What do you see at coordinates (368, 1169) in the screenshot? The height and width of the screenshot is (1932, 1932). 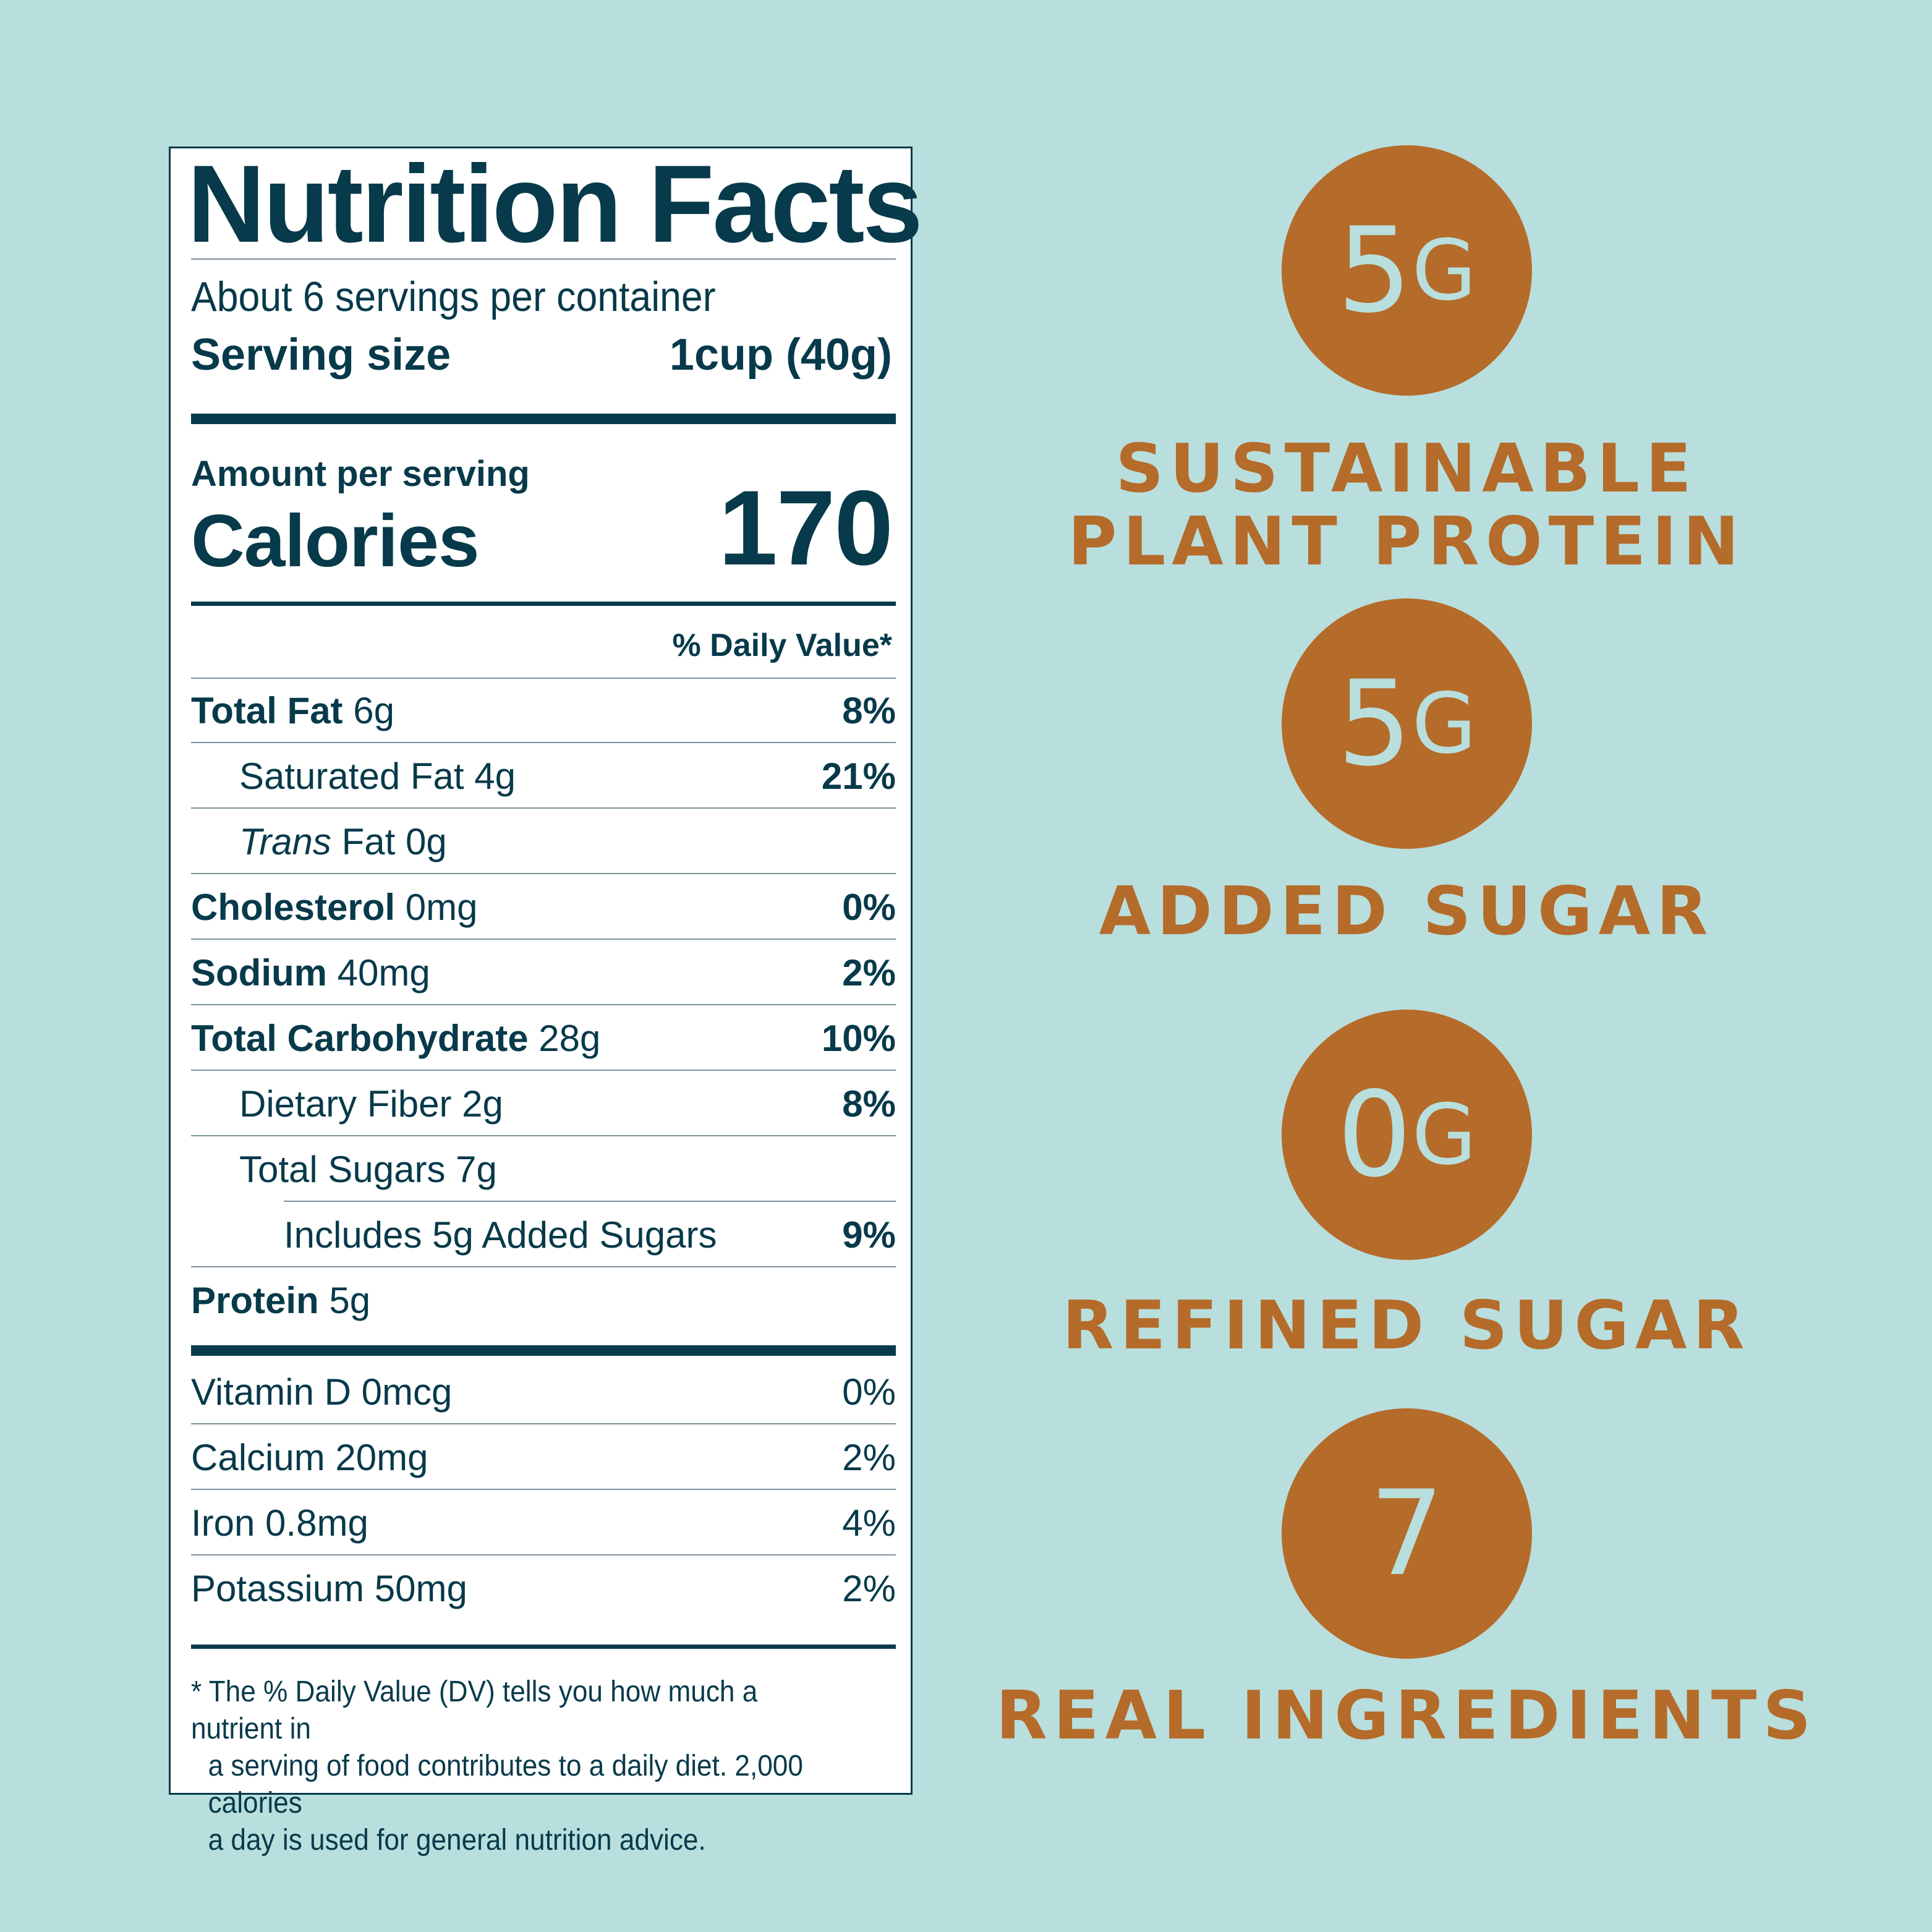 I see `nutrient-amount: Total Sugars 7g` at bounding box center [368, 1169].